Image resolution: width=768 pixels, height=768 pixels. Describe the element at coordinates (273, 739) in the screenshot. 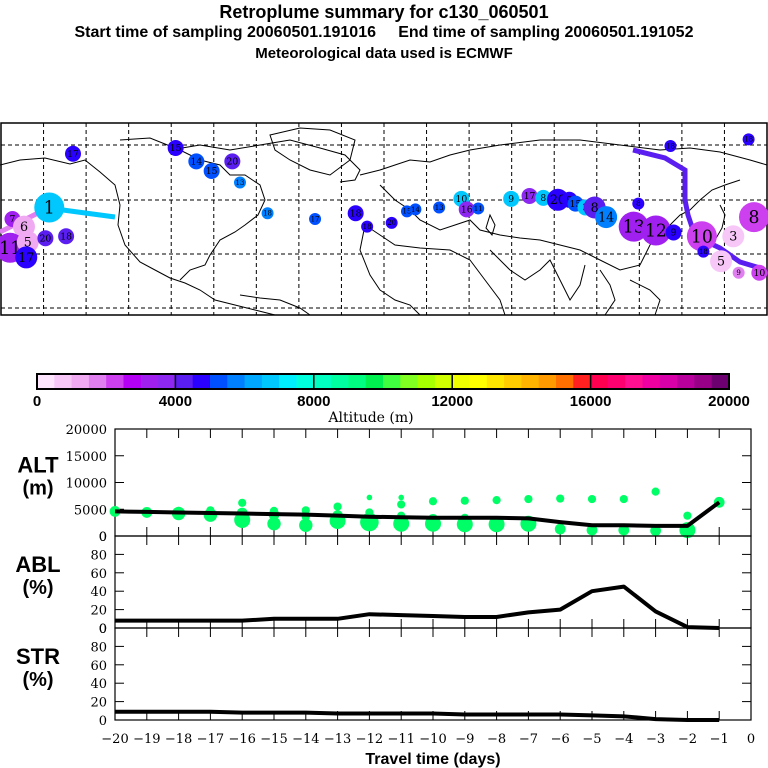

I see `x-tick-label: −15` at that location.